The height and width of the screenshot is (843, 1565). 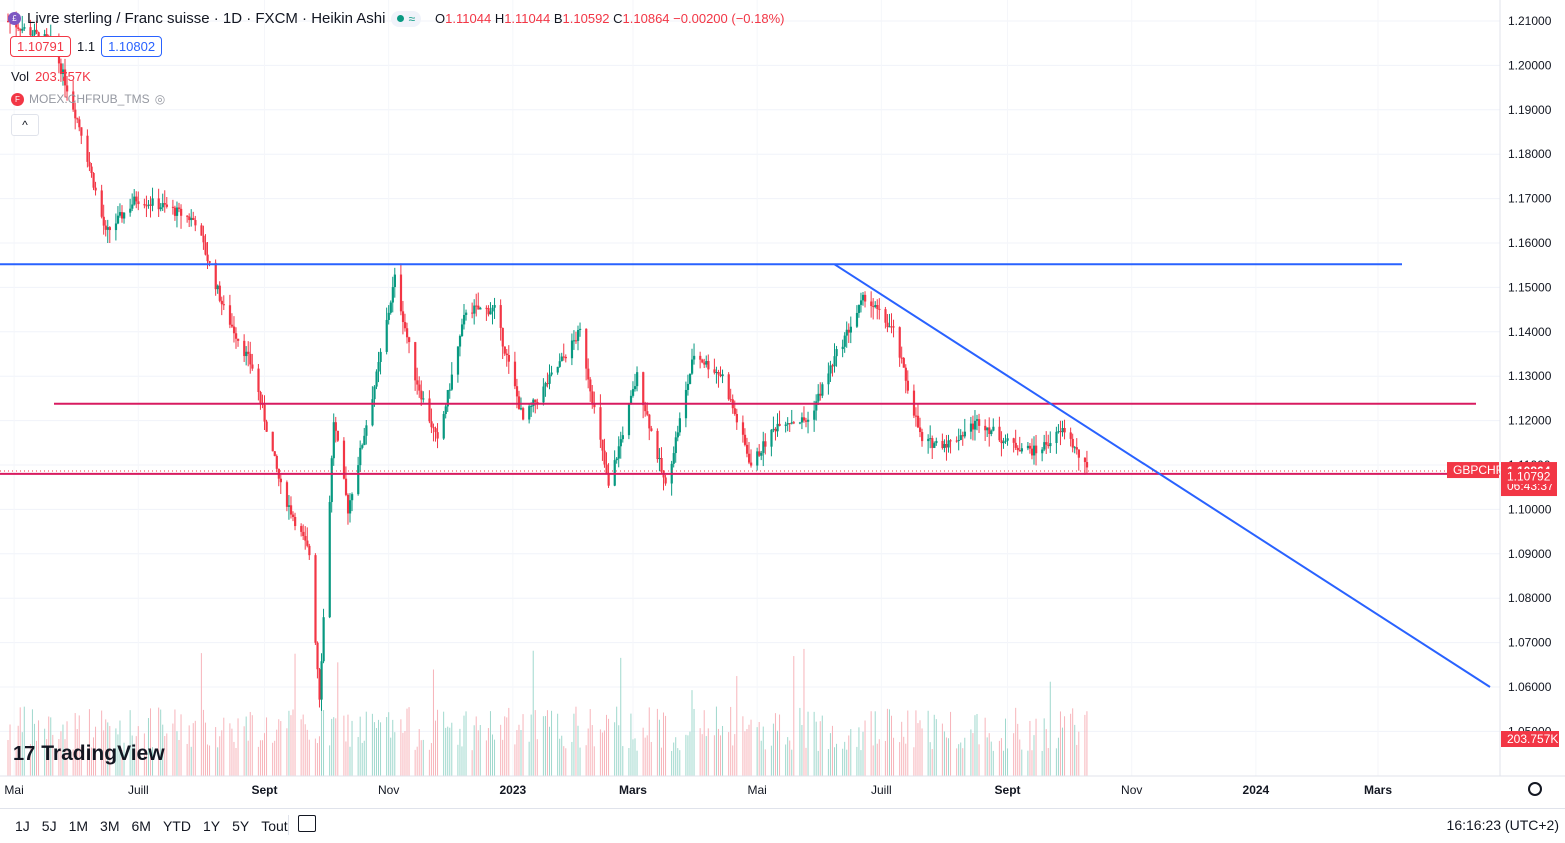 What do you see at coordinates (86, 46) in the screenshot?
I see `spread-value: 1.1` at bounding box center [86, 46].